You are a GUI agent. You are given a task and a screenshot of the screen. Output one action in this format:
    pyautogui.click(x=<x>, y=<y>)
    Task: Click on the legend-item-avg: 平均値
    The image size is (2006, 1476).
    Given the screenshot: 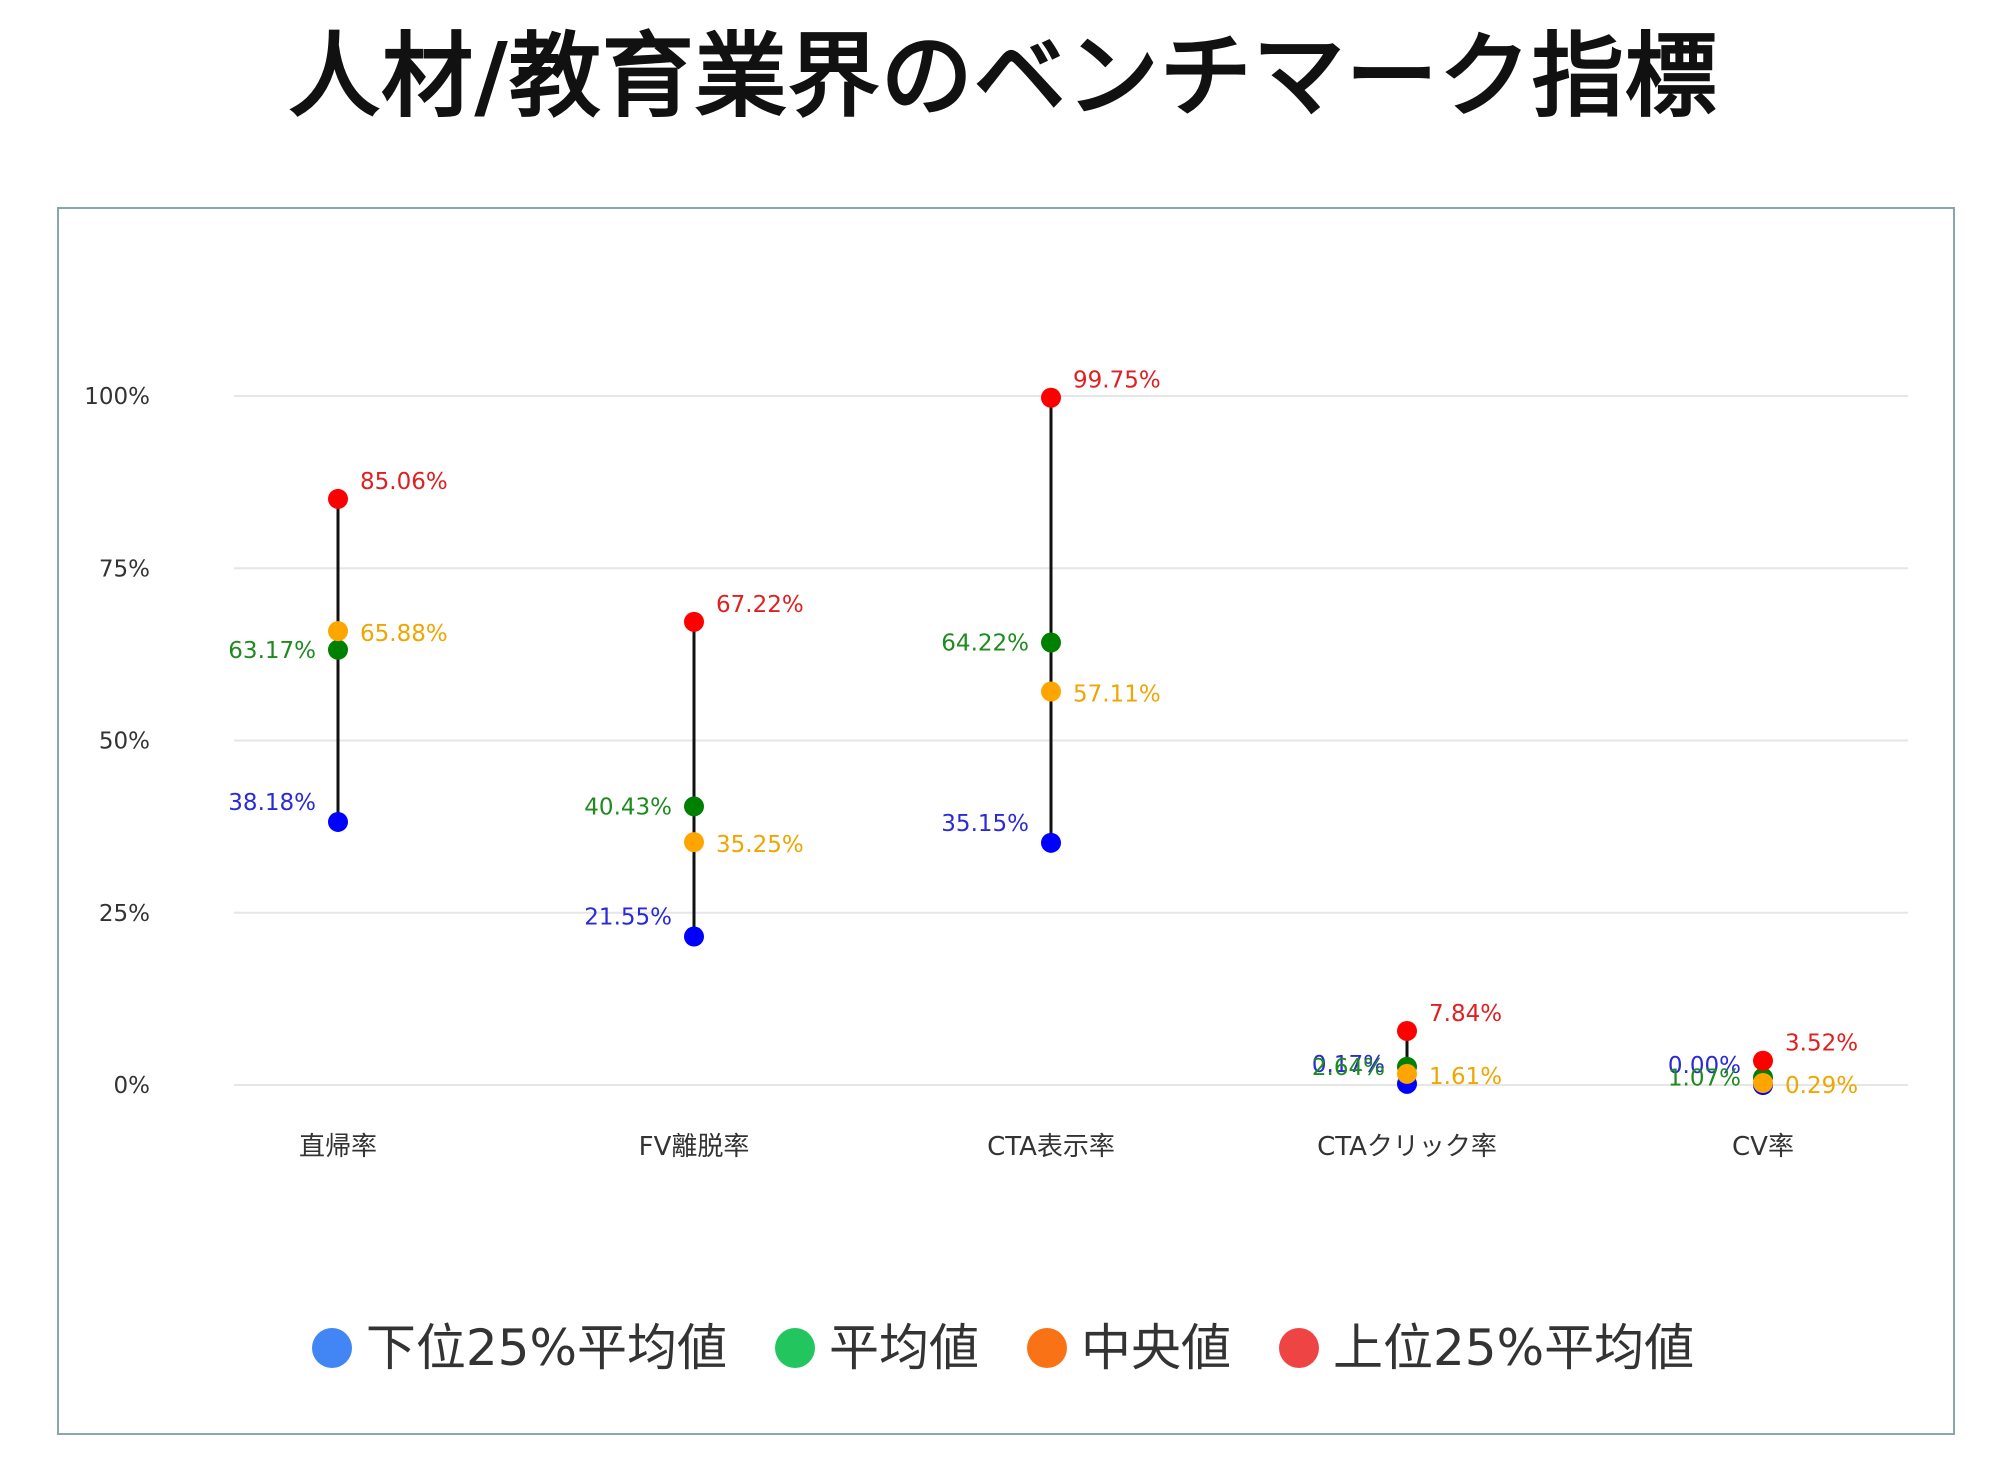 What is the action you would take?
    pyautogui.click(x=877, y=1348)
    